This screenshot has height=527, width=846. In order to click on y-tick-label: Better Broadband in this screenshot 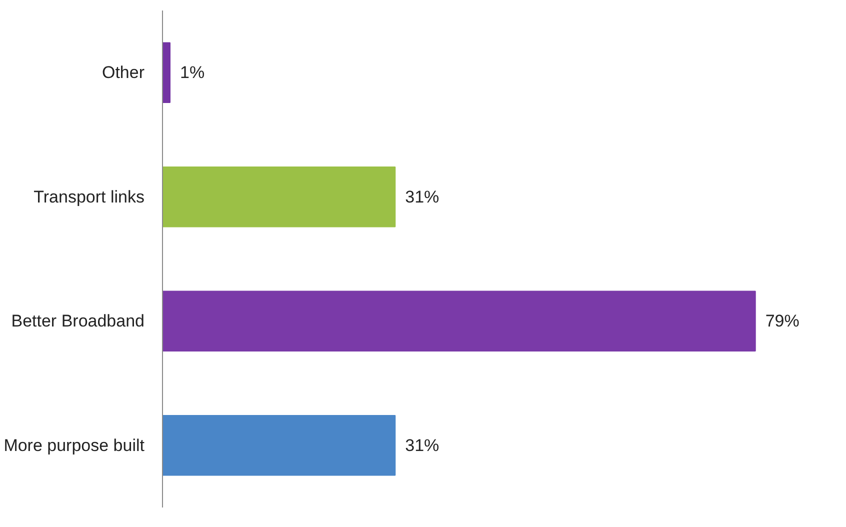, I will do `click(78, 321)`.